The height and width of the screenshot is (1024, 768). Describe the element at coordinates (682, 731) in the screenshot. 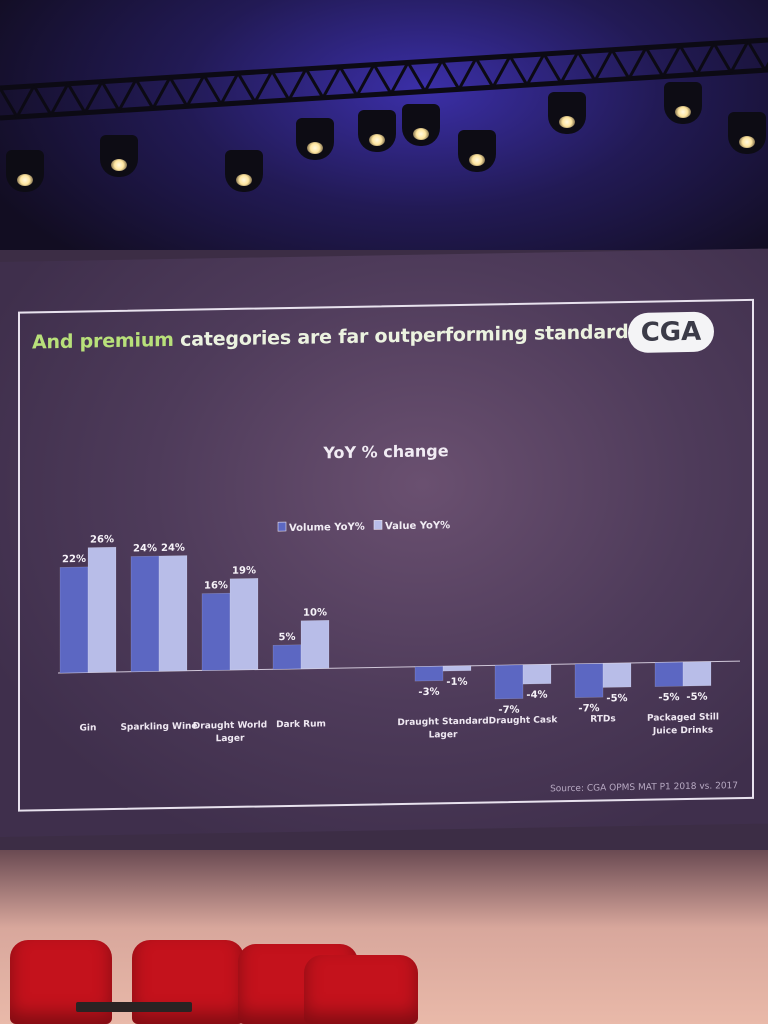

I see `category-label: Juice Drinks` at that location.